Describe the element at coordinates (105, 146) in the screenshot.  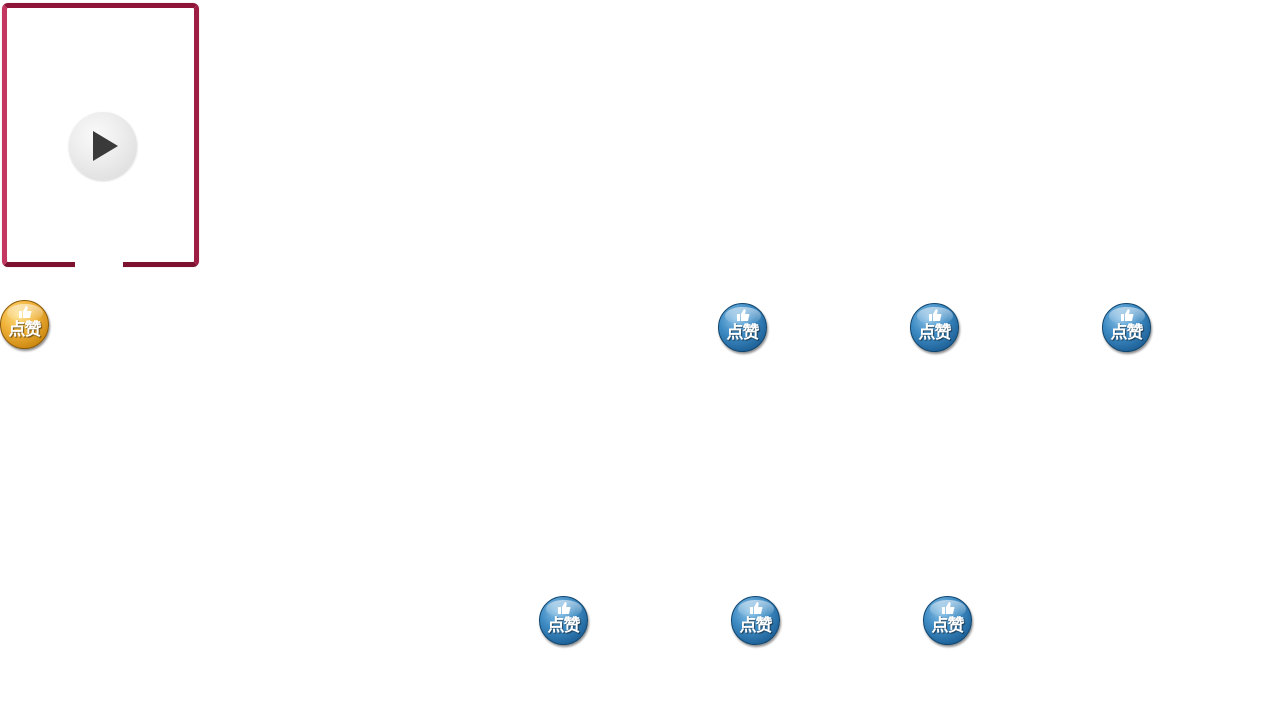
I see `play-icon` at that location.